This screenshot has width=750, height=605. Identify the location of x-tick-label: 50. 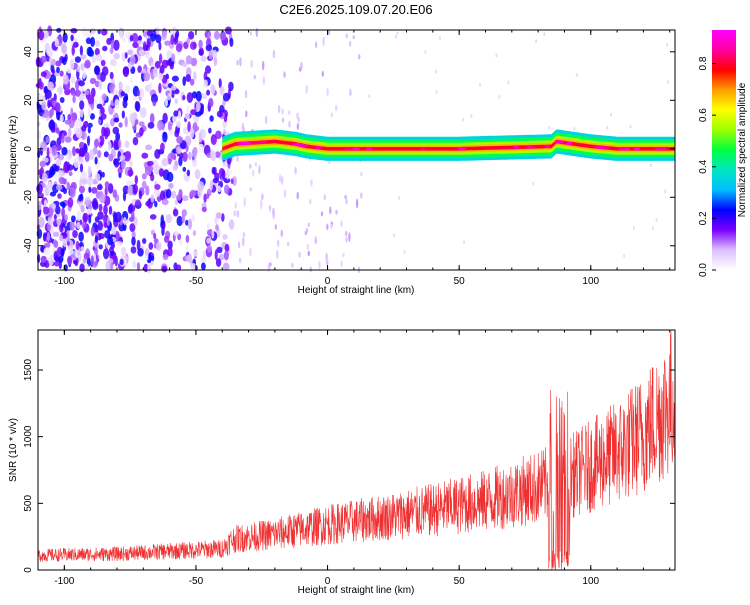
(460, 581).